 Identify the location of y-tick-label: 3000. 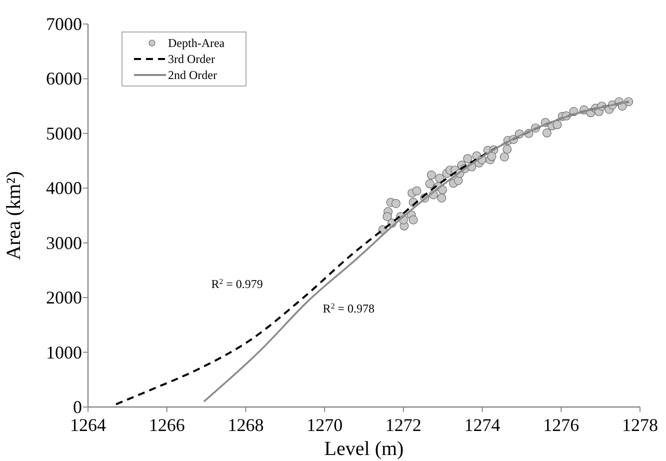
(64, 242).